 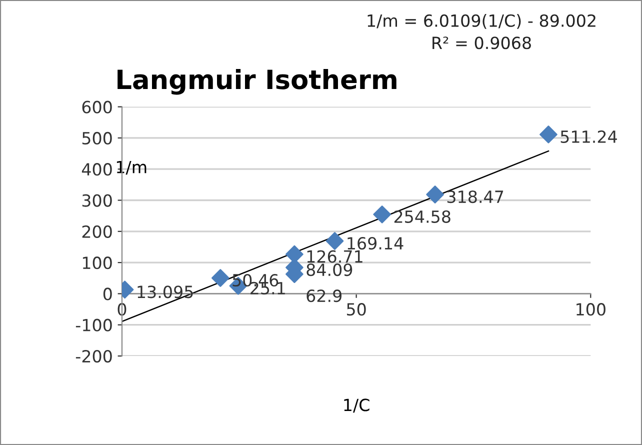 I want to click on data-label: 169.14, so click(x=376, y=243).